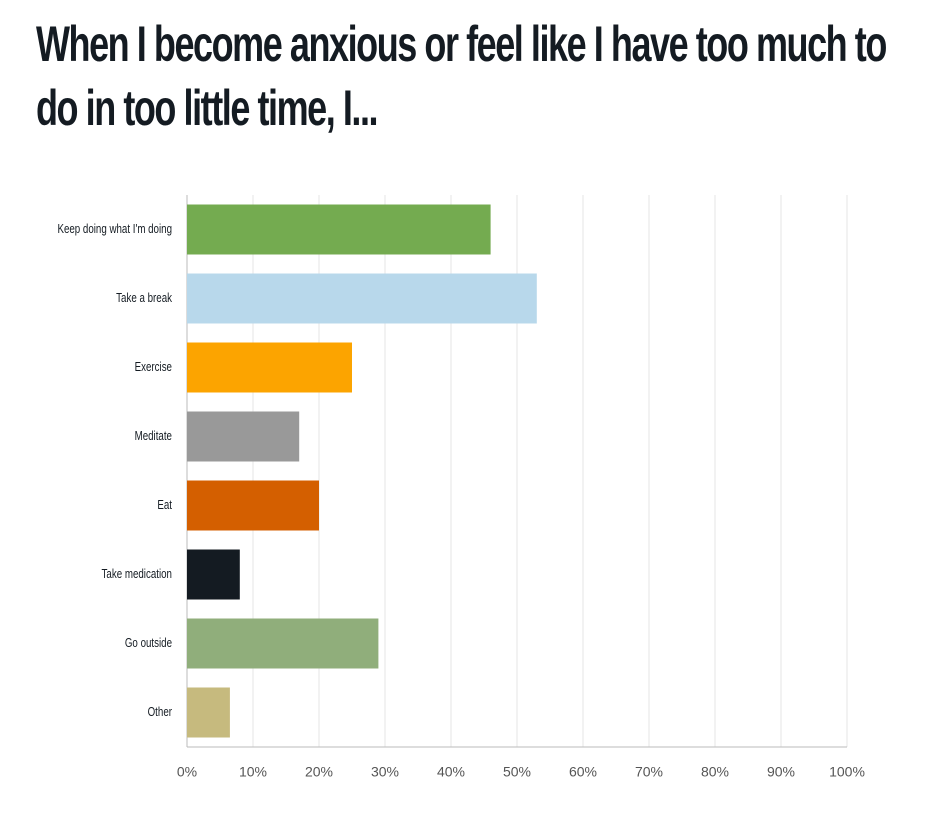 Image resolution: width=940 pixels, height=820 pixels. I want to click on y-tick-label: Other, so click(160, 713).